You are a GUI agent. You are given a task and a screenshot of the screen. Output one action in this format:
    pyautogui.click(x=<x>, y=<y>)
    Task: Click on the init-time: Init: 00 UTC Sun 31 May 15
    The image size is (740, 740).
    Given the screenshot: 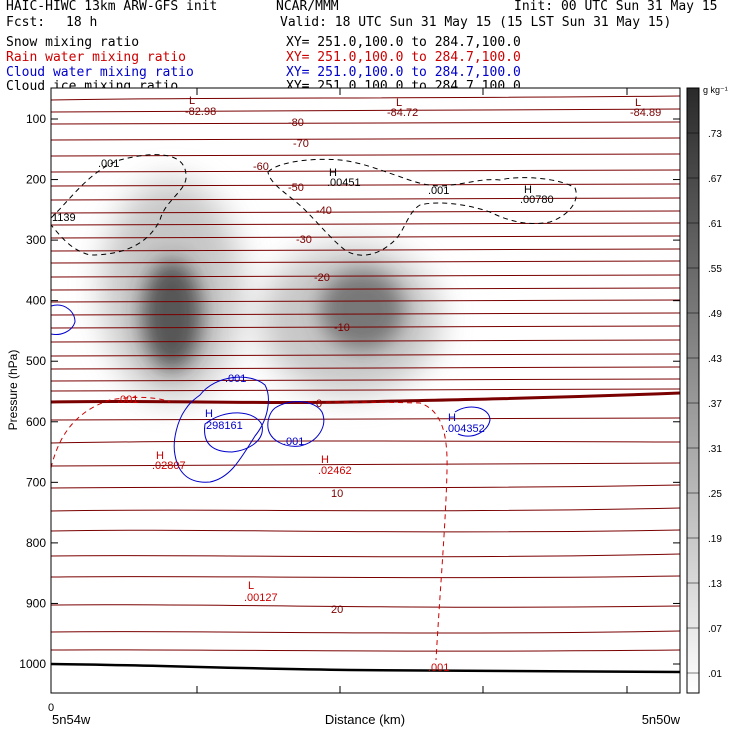 What is the action you would take?
    pyautogui.click(x=616, y=7)
    